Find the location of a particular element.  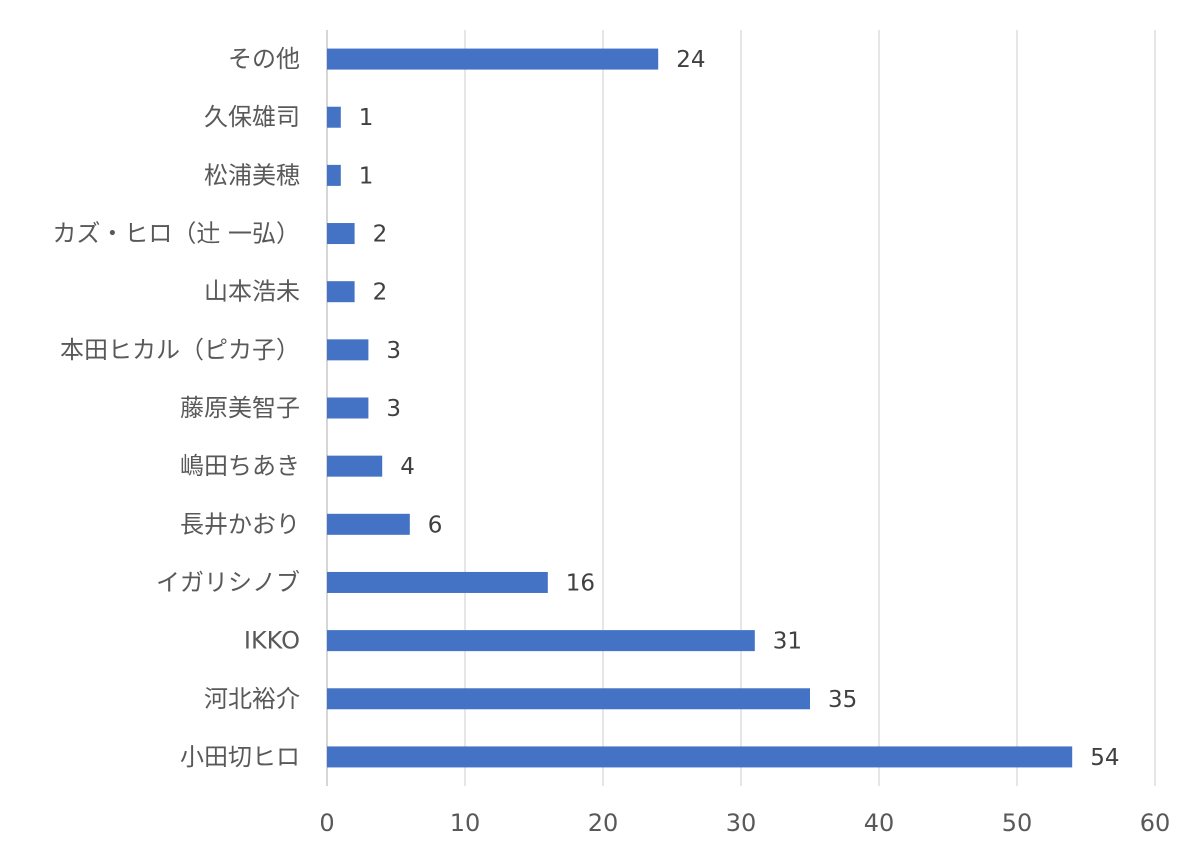

x-axis-tick-labels: 0 10 20 30 40 50 60 is located at coordinates (744, 823).